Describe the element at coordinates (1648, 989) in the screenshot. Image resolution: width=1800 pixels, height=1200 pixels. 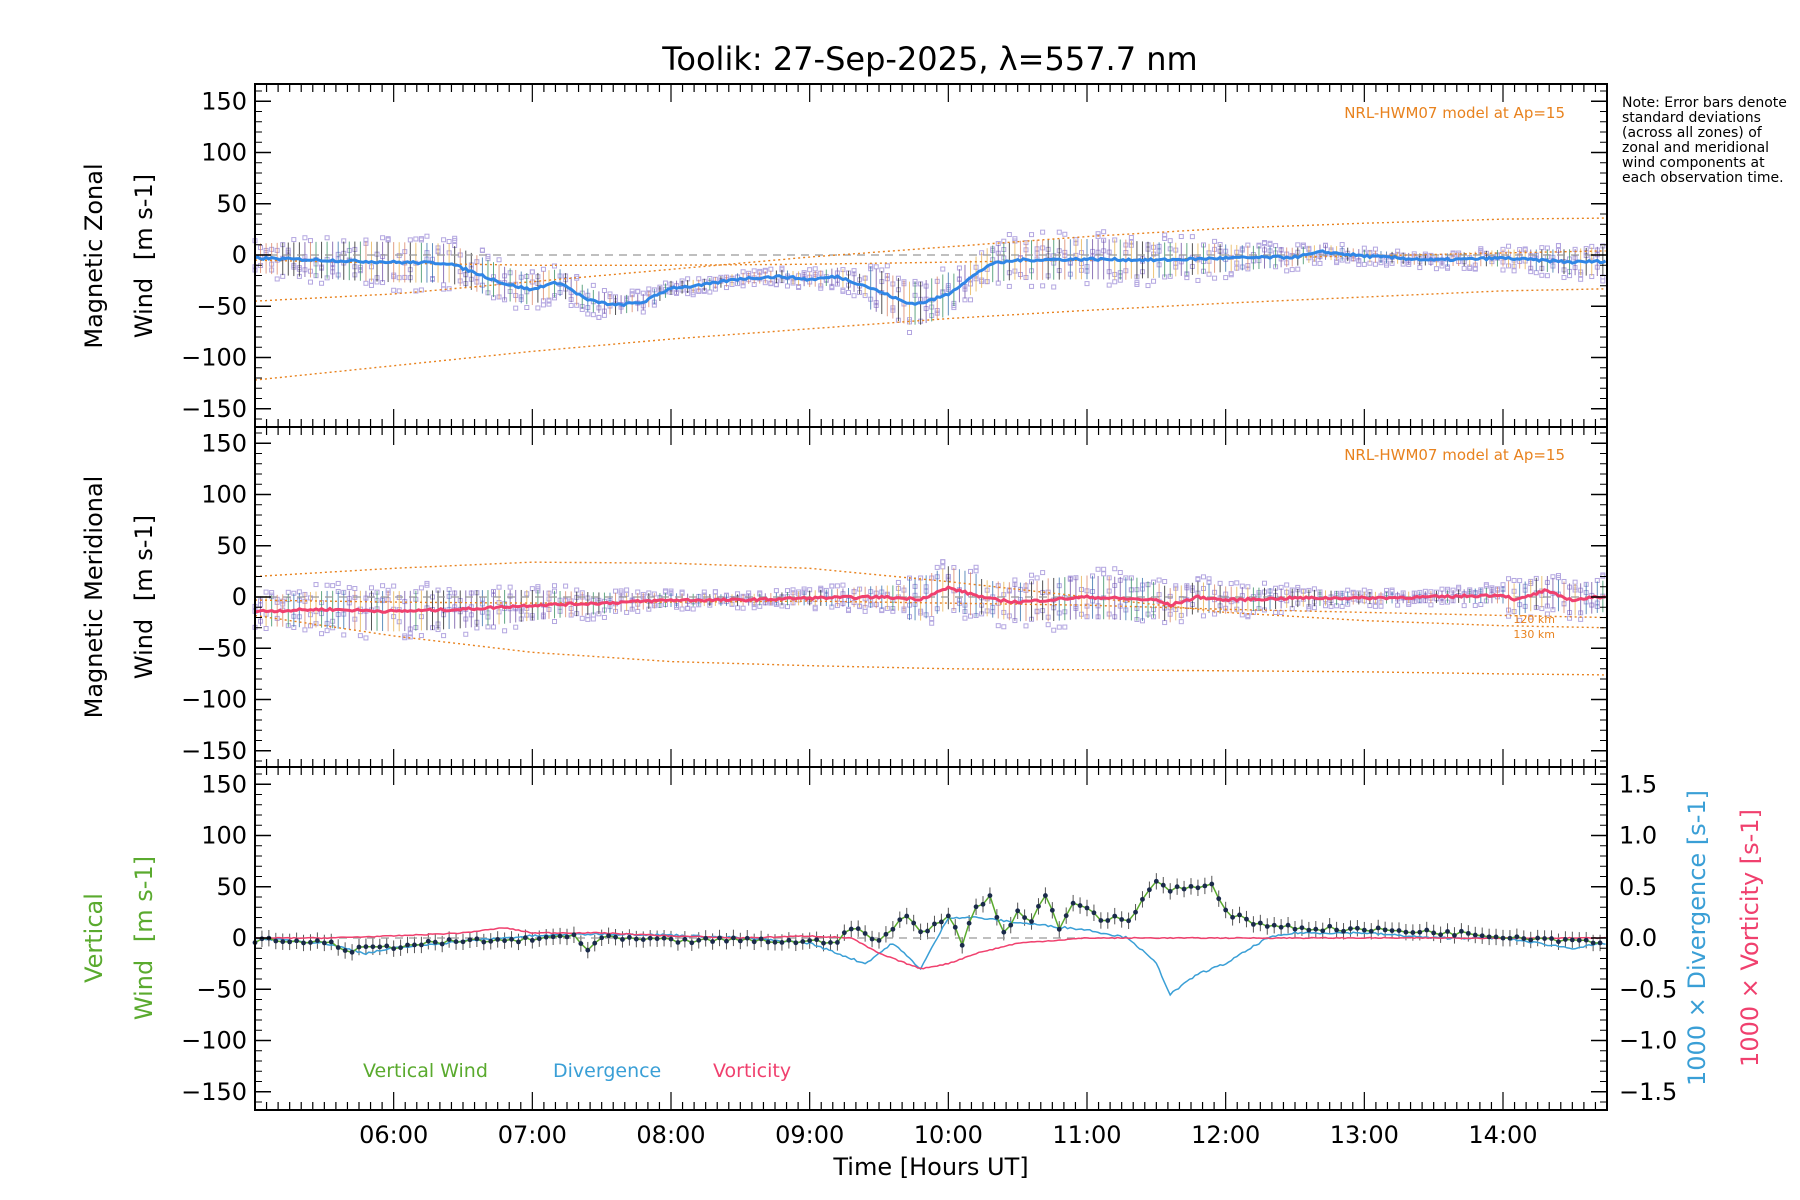
I see `y2-tick-label: −0.5` at that location.